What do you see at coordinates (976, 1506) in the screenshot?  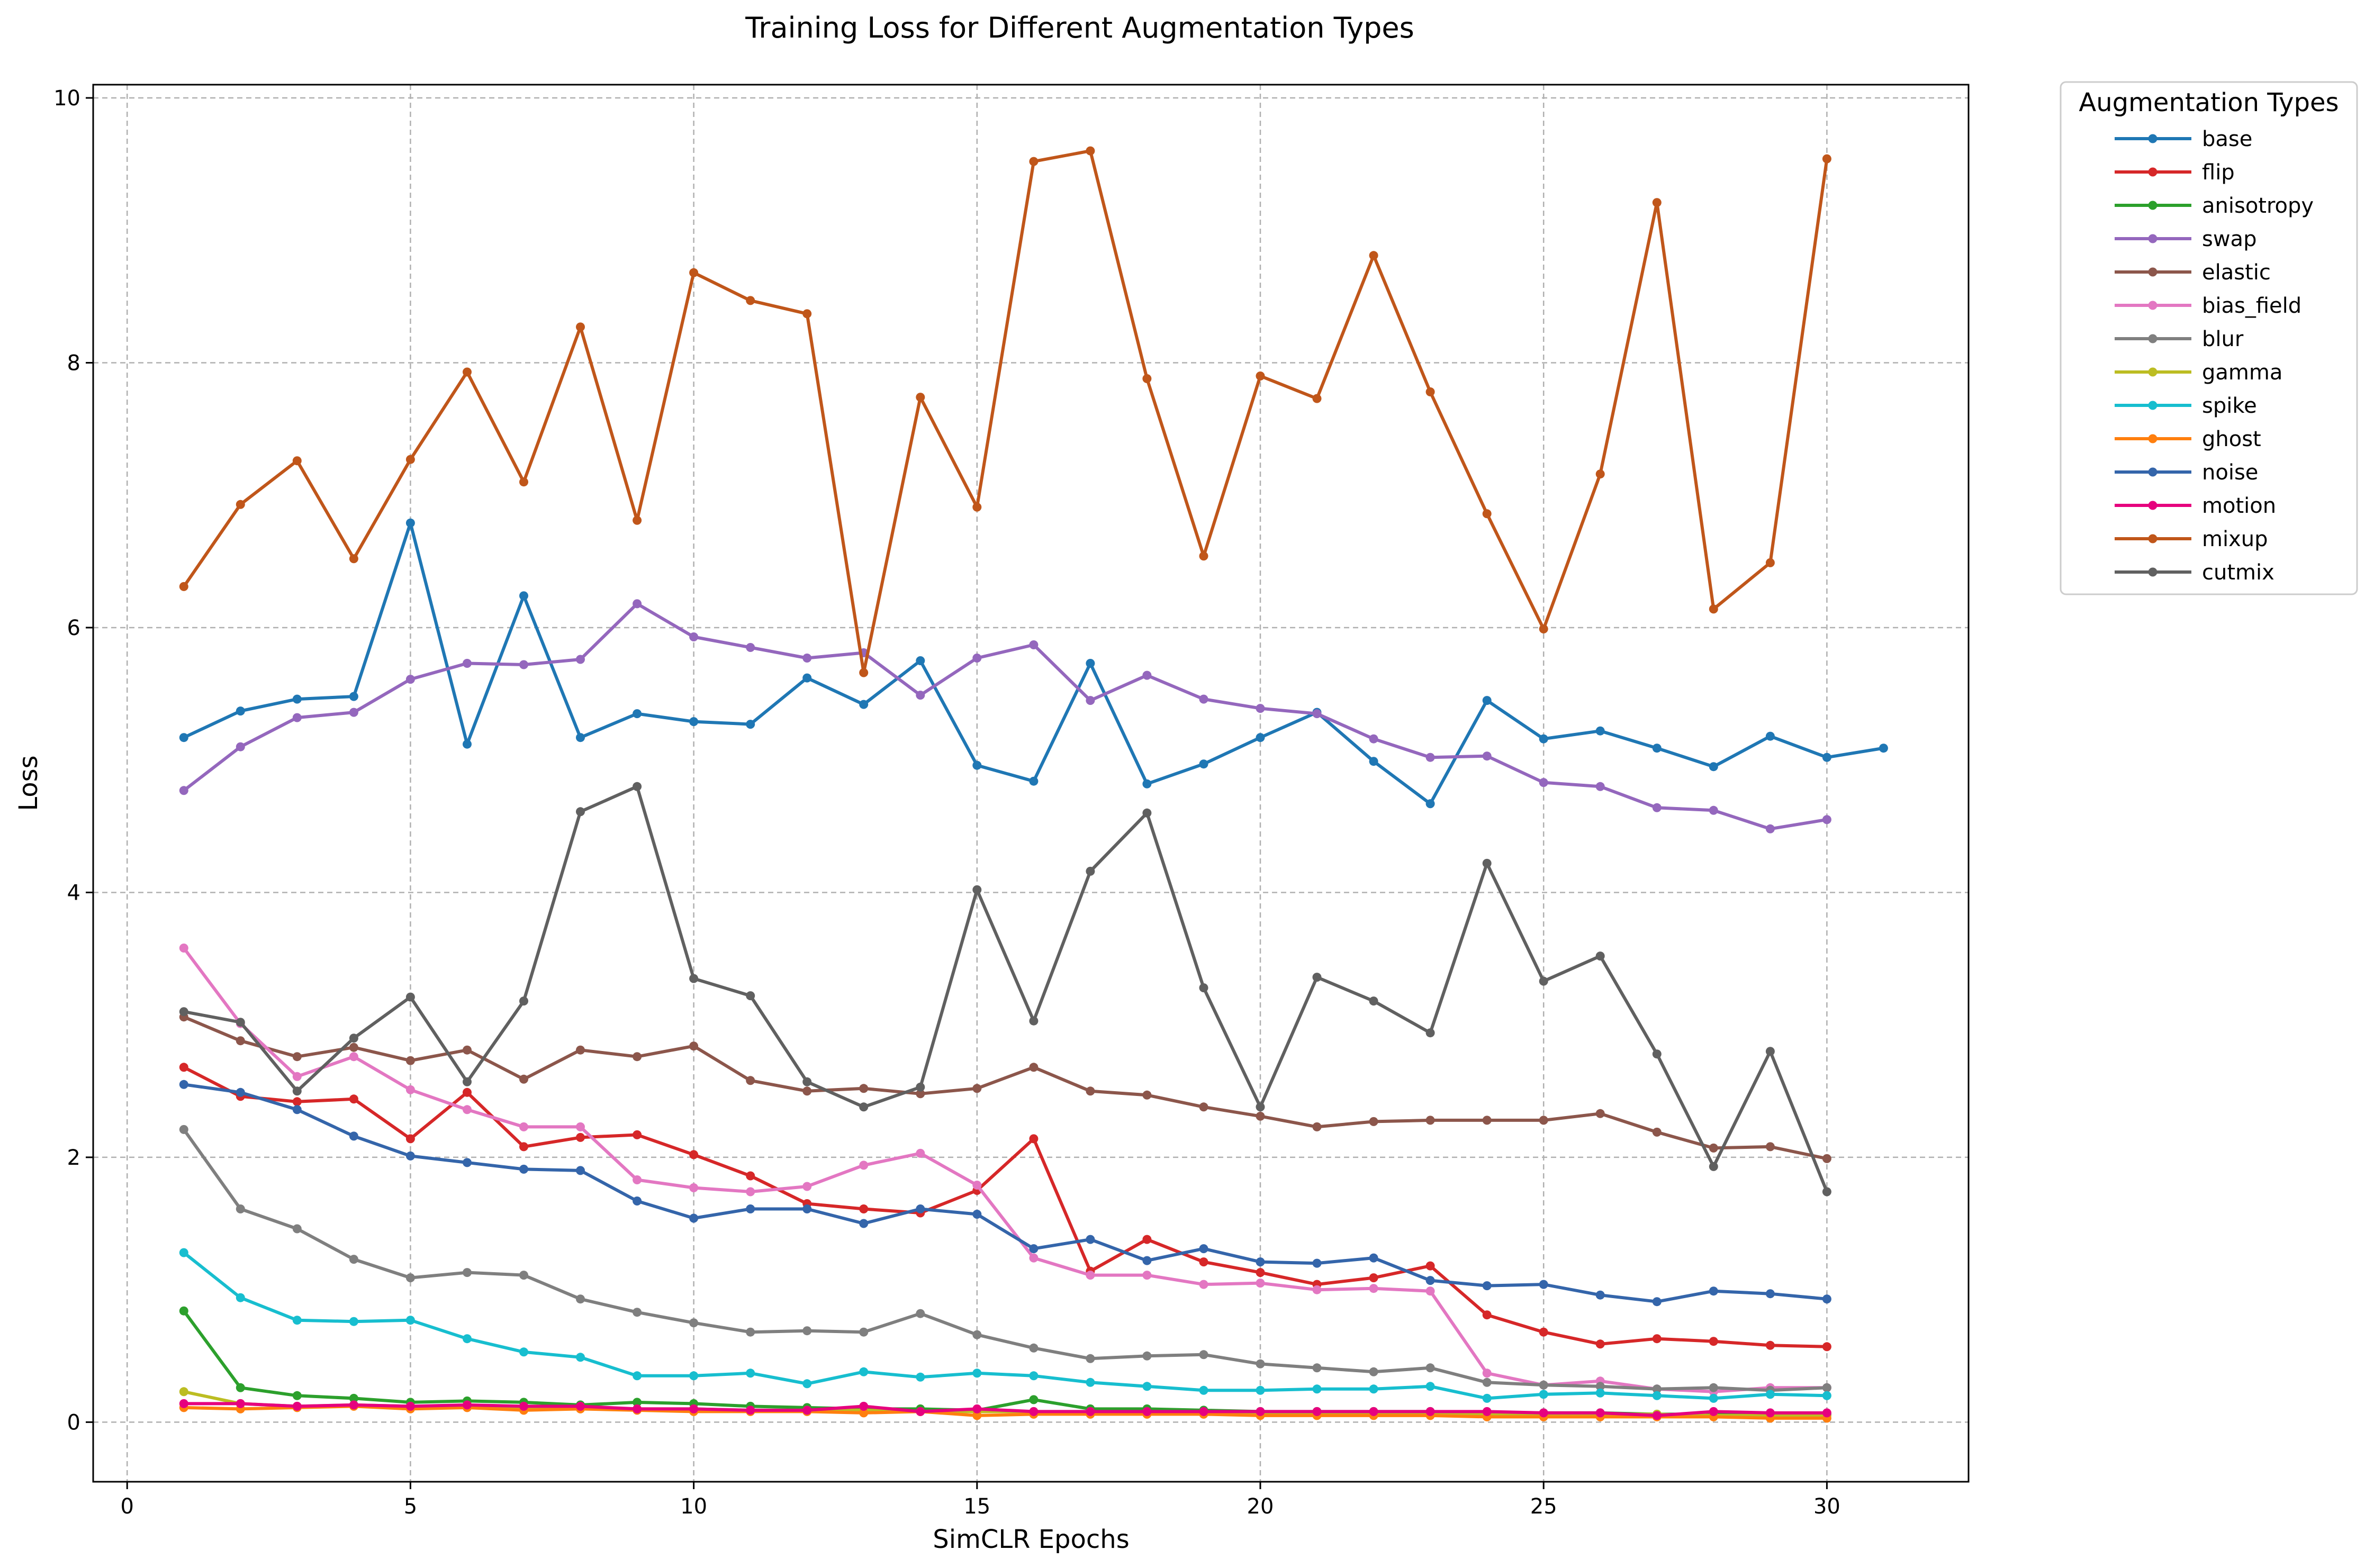 I see `x-tick-label: 15` at bounding box center [976, 1506].